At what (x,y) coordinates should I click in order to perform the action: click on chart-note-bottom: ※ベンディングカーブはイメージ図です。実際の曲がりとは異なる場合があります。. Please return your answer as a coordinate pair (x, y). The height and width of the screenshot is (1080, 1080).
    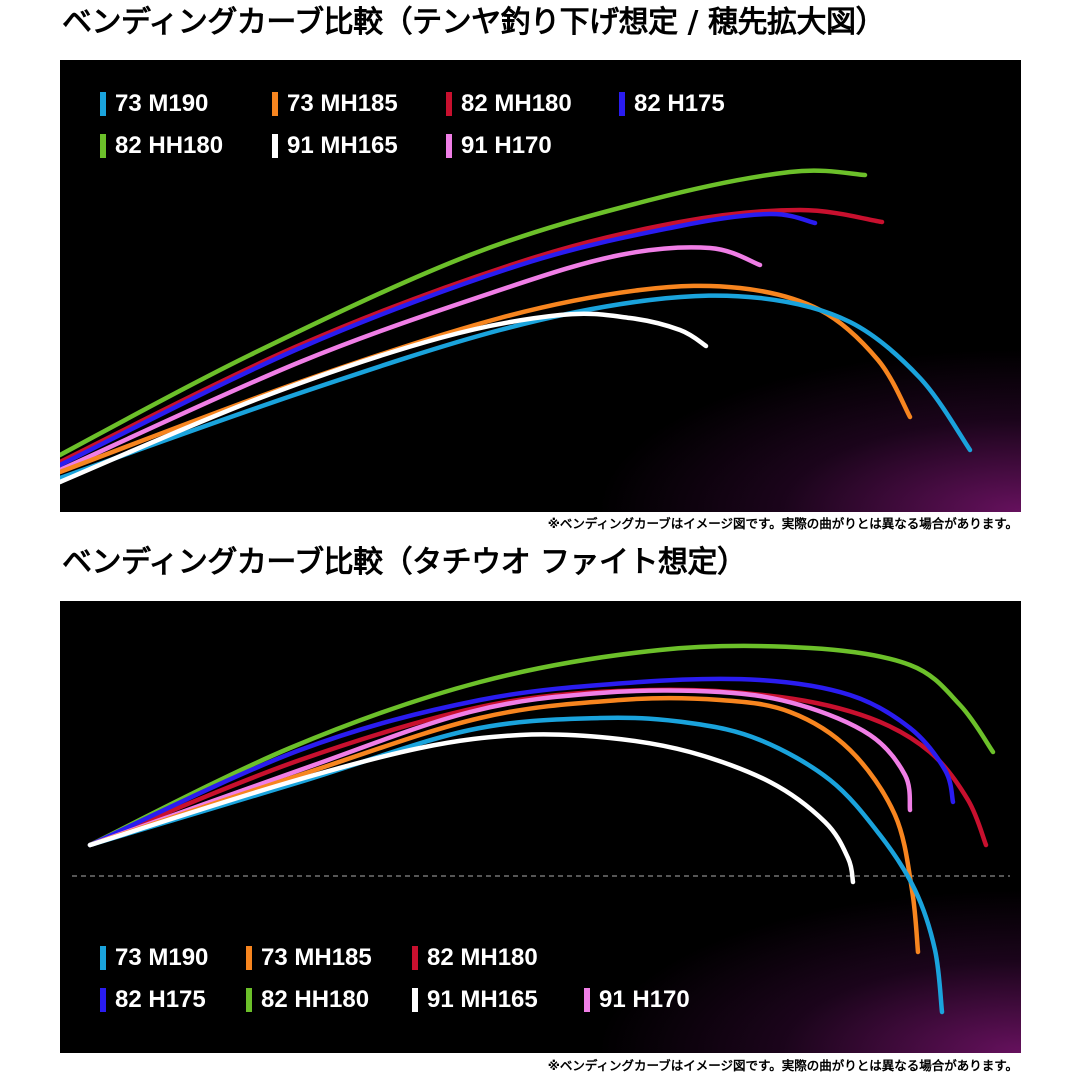
    Looking at the image, I should click on (782, 1065).